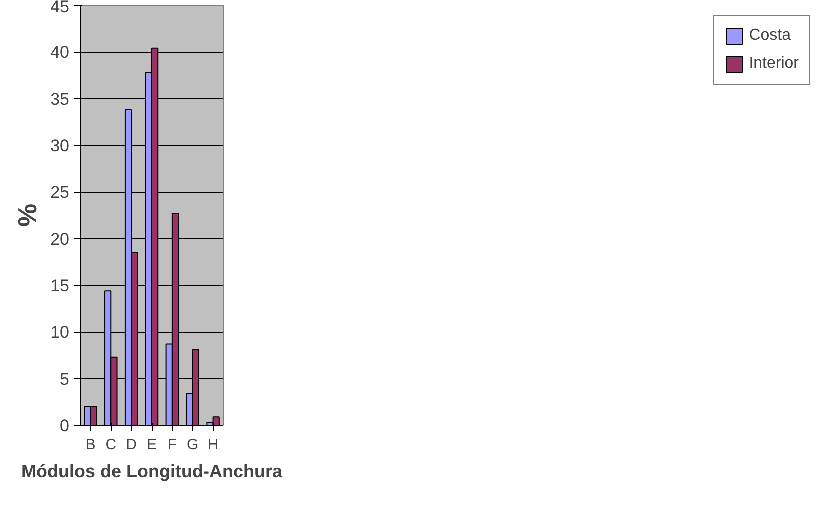  I want to click on y-tick-label: 25, so click(60, 192).